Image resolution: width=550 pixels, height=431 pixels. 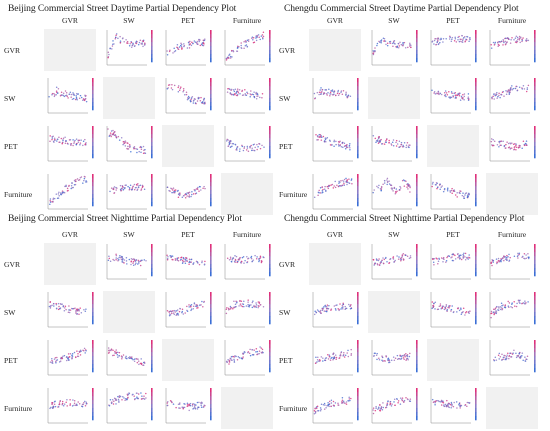 I want to click on pdp-cell-sw-gvr, so click(x=335, y=96).